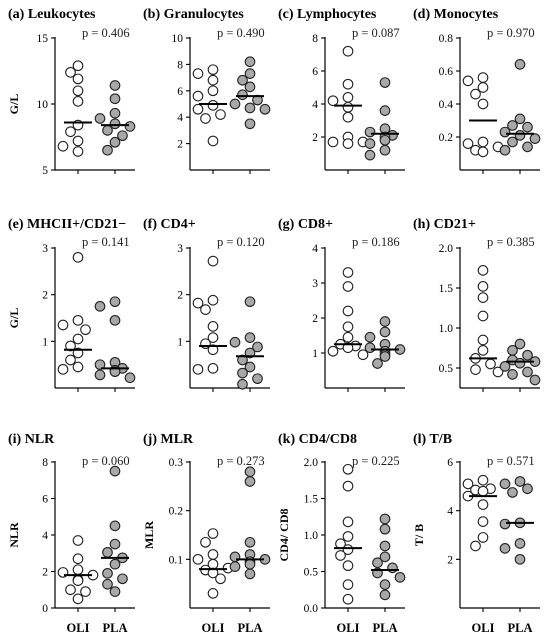 The height and width of the screenshot is (643, 550). Describe the element at coordinates (45, 171) in the screenshot. I see `y-tick-label: 5` at that location.